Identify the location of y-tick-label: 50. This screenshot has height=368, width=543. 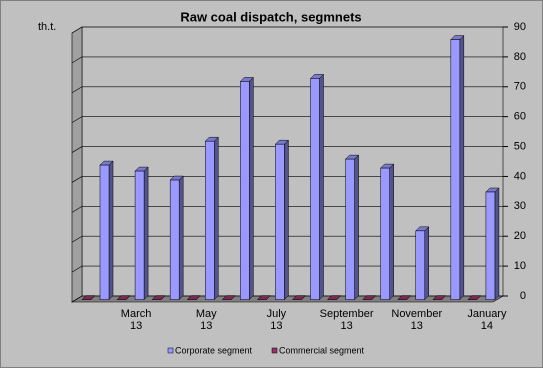
(520, 146).